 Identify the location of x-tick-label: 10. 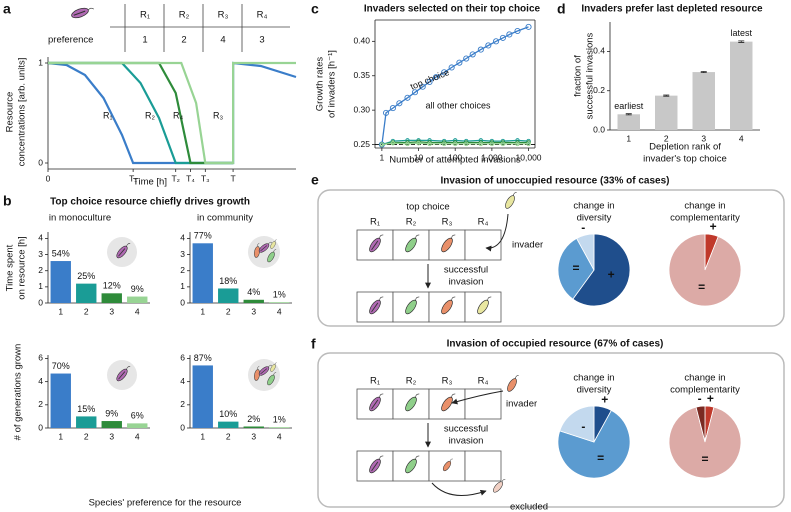
(419, 157).